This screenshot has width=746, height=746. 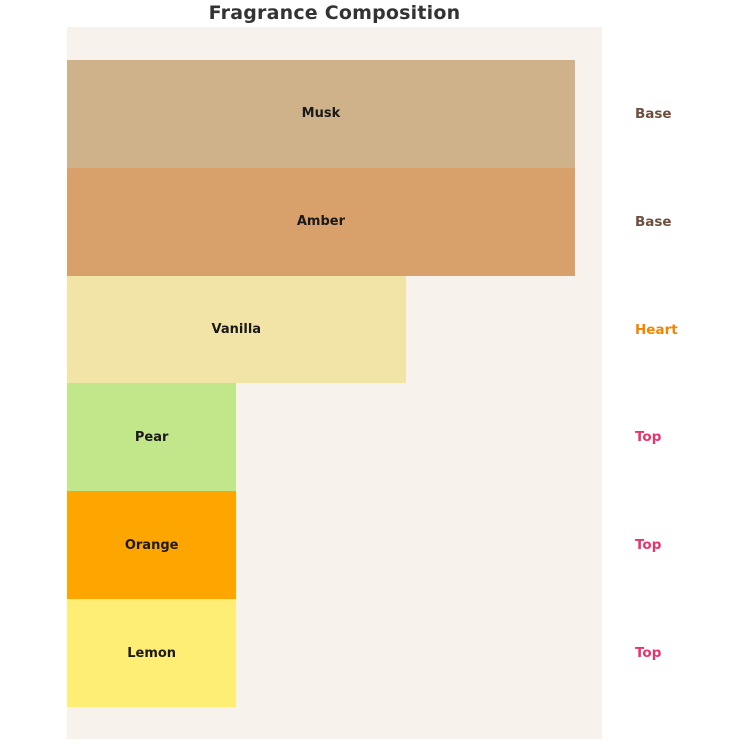 I want to click on bar-musk: Musk, so click(x=321, y=114).